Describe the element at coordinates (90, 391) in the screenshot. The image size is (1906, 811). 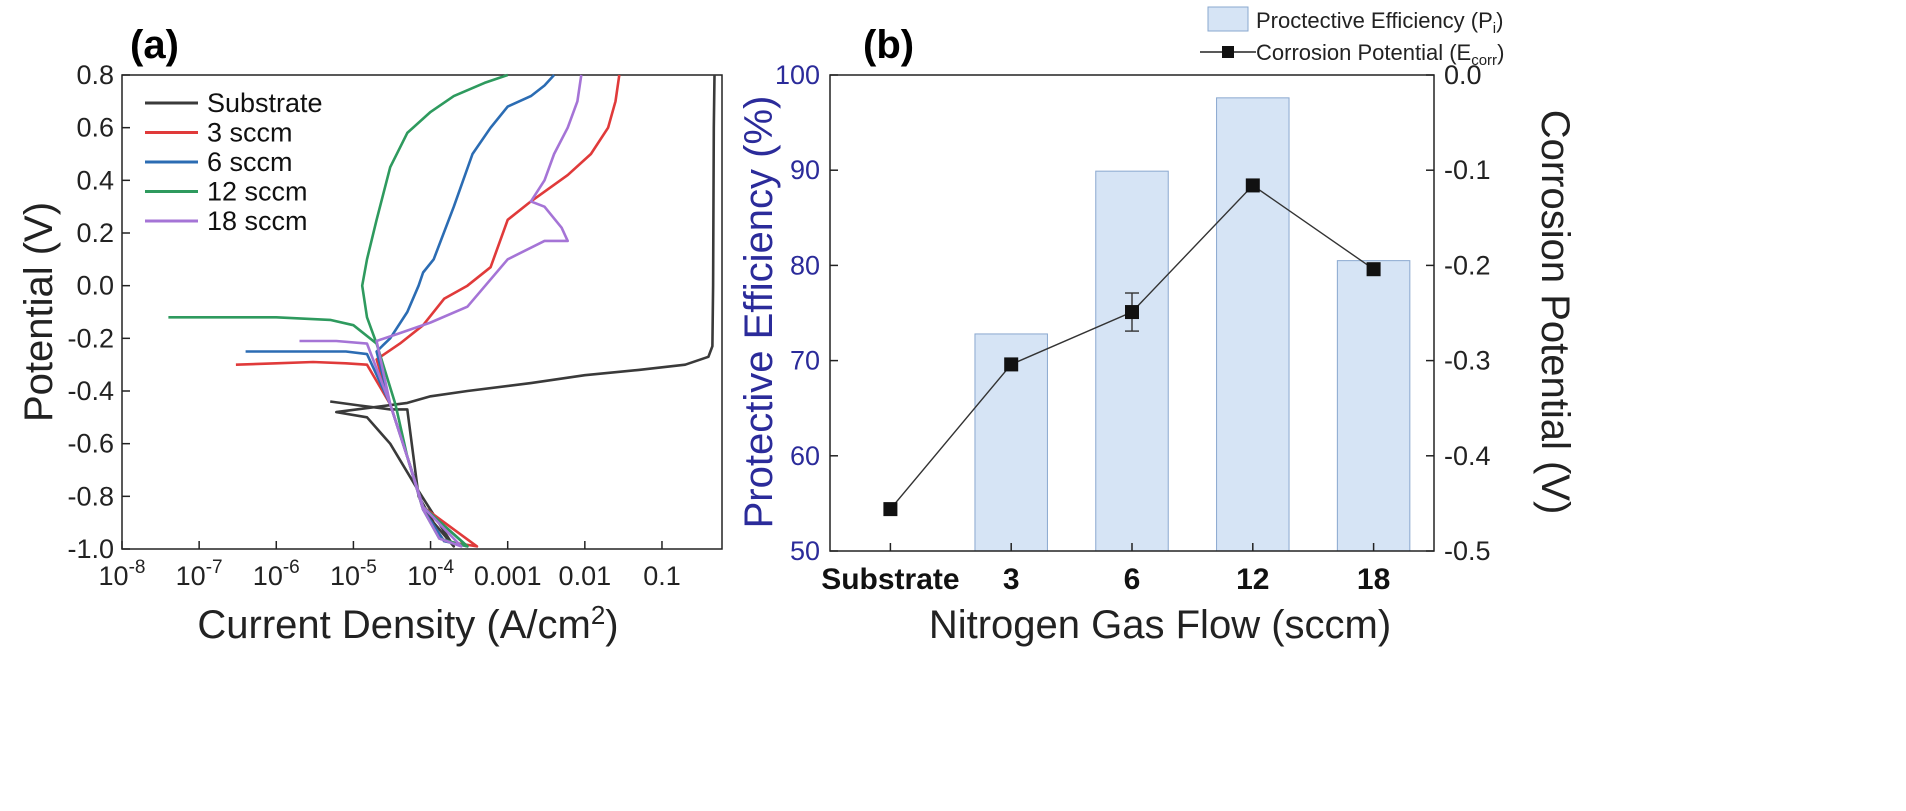
I see `y-tick-label: -0.4` at that location.